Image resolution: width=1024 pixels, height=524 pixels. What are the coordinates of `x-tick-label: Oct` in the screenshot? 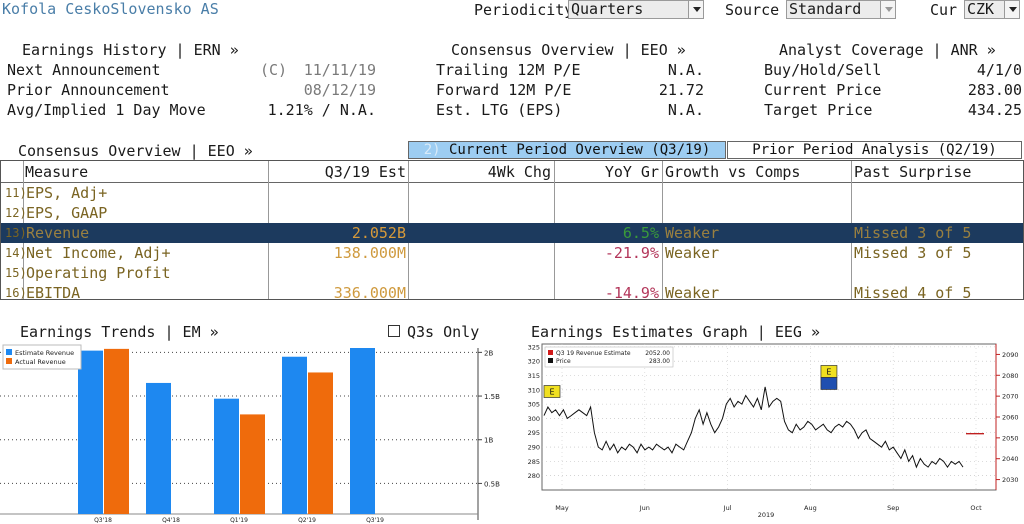 It's located at (976, 508).